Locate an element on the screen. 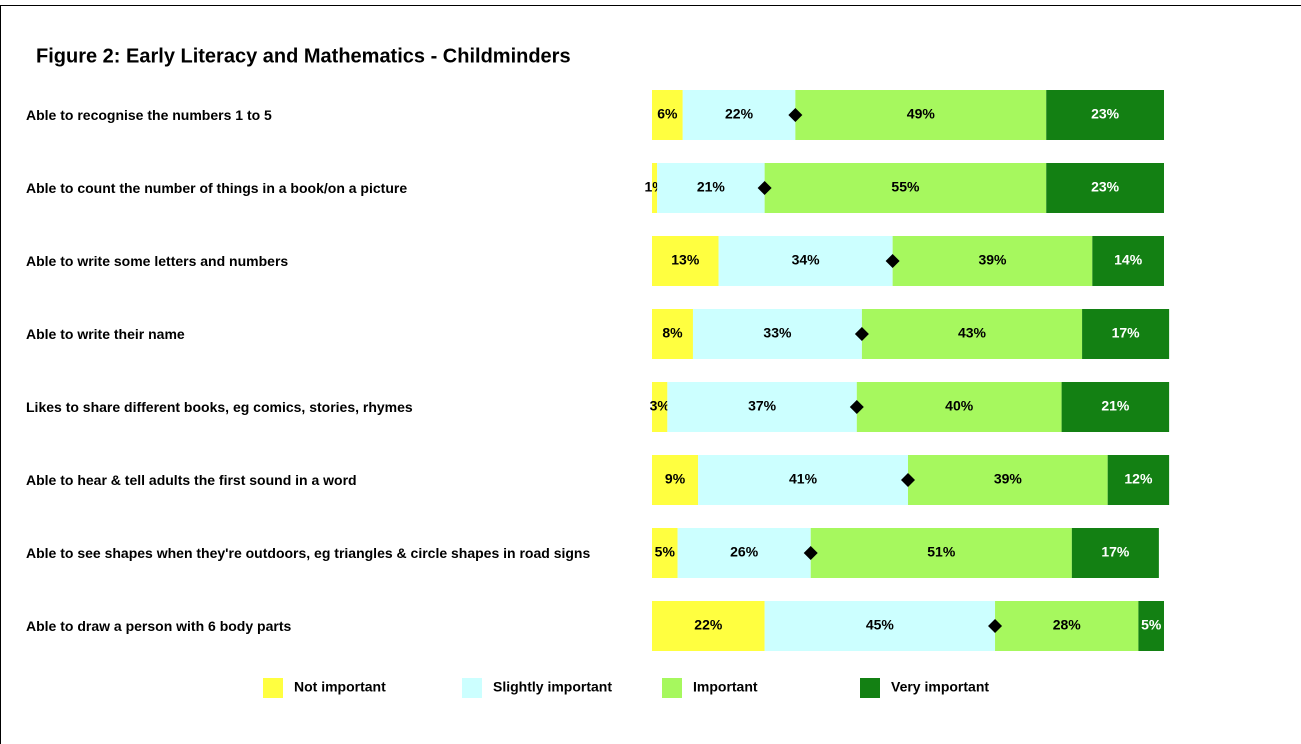  value-label: 6% is located at coordinates (667, 114).